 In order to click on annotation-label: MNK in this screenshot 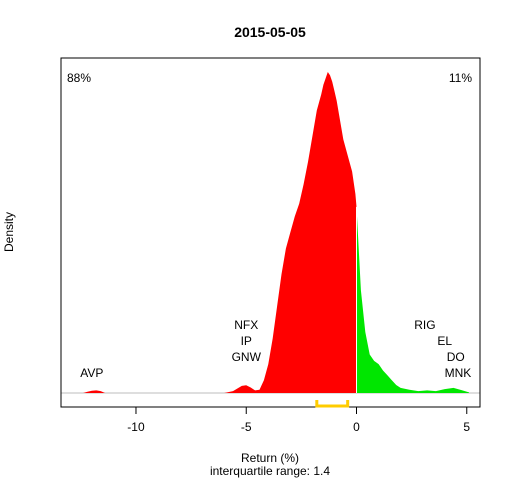, I will do `click(458, 373)`.